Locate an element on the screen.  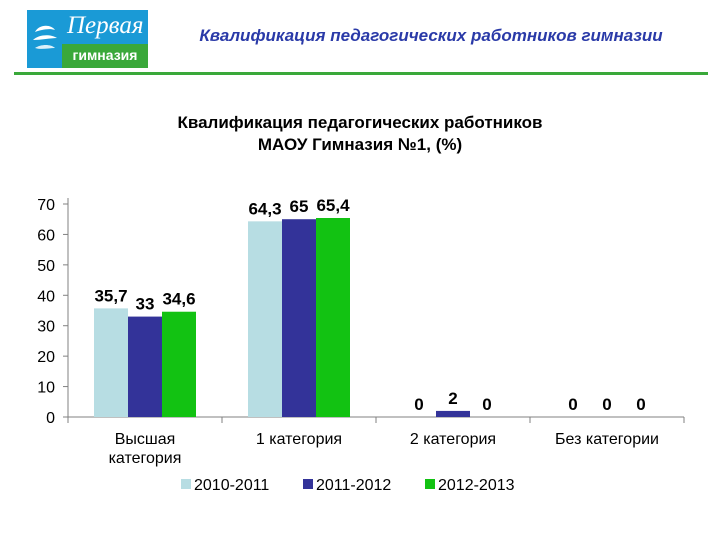
data-label: 64,3 is located at coordinates (264, 208).